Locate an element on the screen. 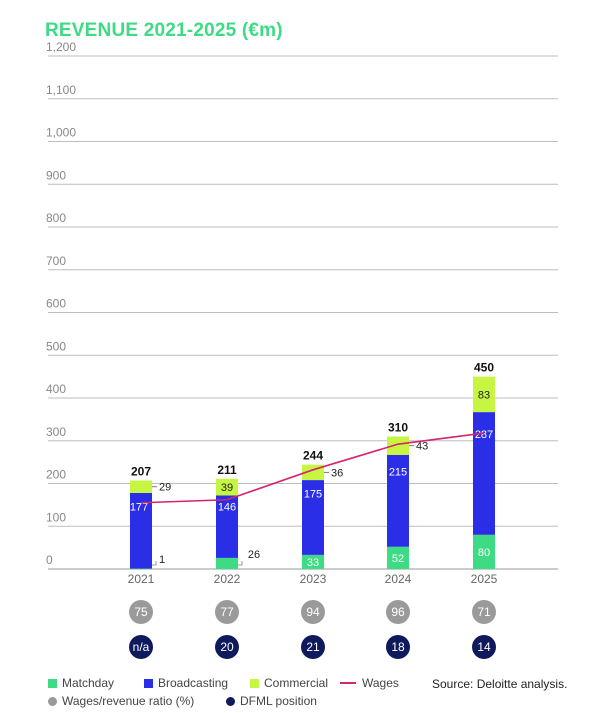 The width and height of the screenshot is (606, 713). dfml-position-label: 18 is located at coordinates (398, 647).